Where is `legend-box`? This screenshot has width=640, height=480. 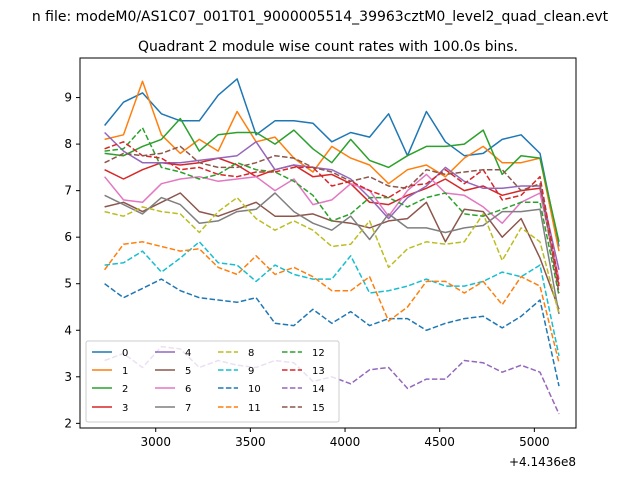 legend-box is located at coordinates (212, 381).